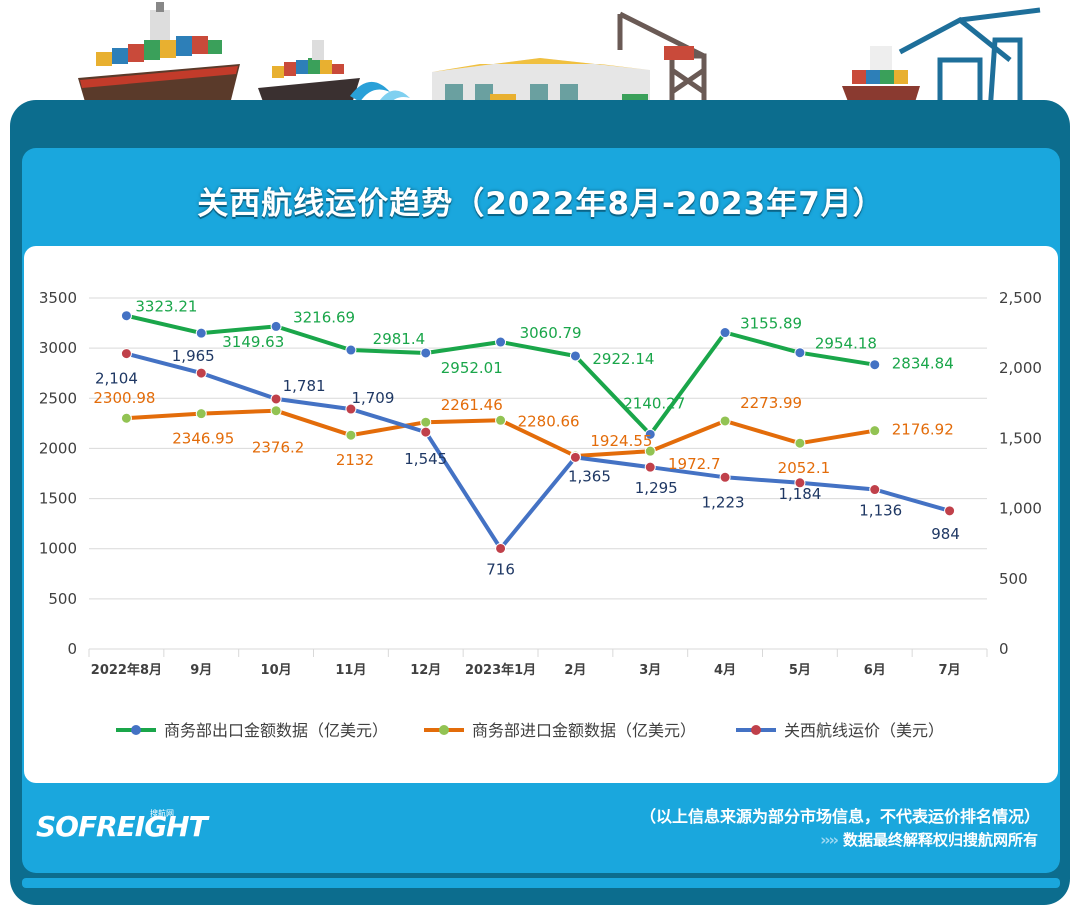 This screenshot has width=1080, height=915. What do you see at coordinates (203, 439) in the screenshot?
I see `data-label: 2346.95` at bounding box center [203, 439].